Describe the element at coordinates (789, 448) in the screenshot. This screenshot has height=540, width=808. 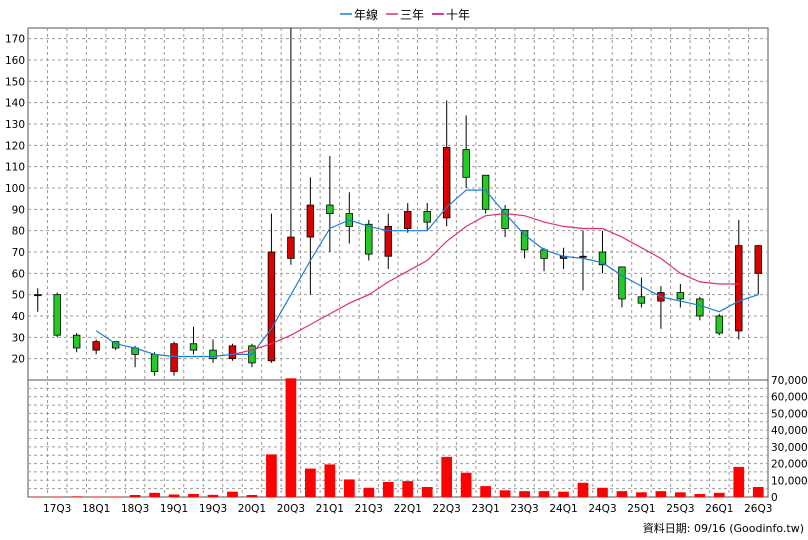
I see `volume-tick-label: 30,000` at that location.